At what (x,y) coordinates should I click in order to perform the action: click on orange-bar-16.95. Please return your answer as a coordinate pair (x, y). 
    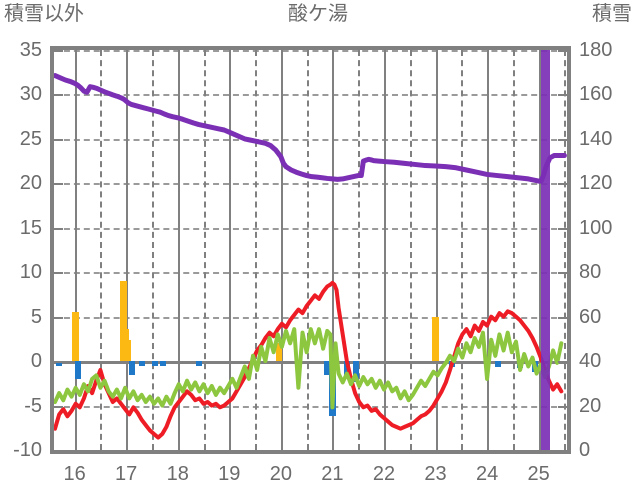
    Looking at the image, I should click on (124, 321).